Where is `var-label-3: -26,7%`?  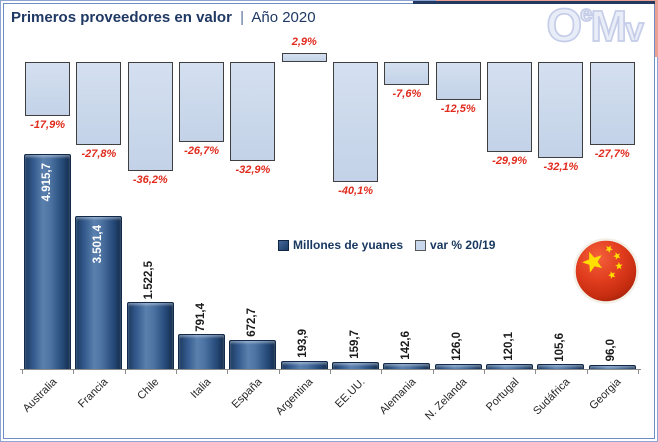 var-label-3: -26,7% is located at coordinates (202, 151).